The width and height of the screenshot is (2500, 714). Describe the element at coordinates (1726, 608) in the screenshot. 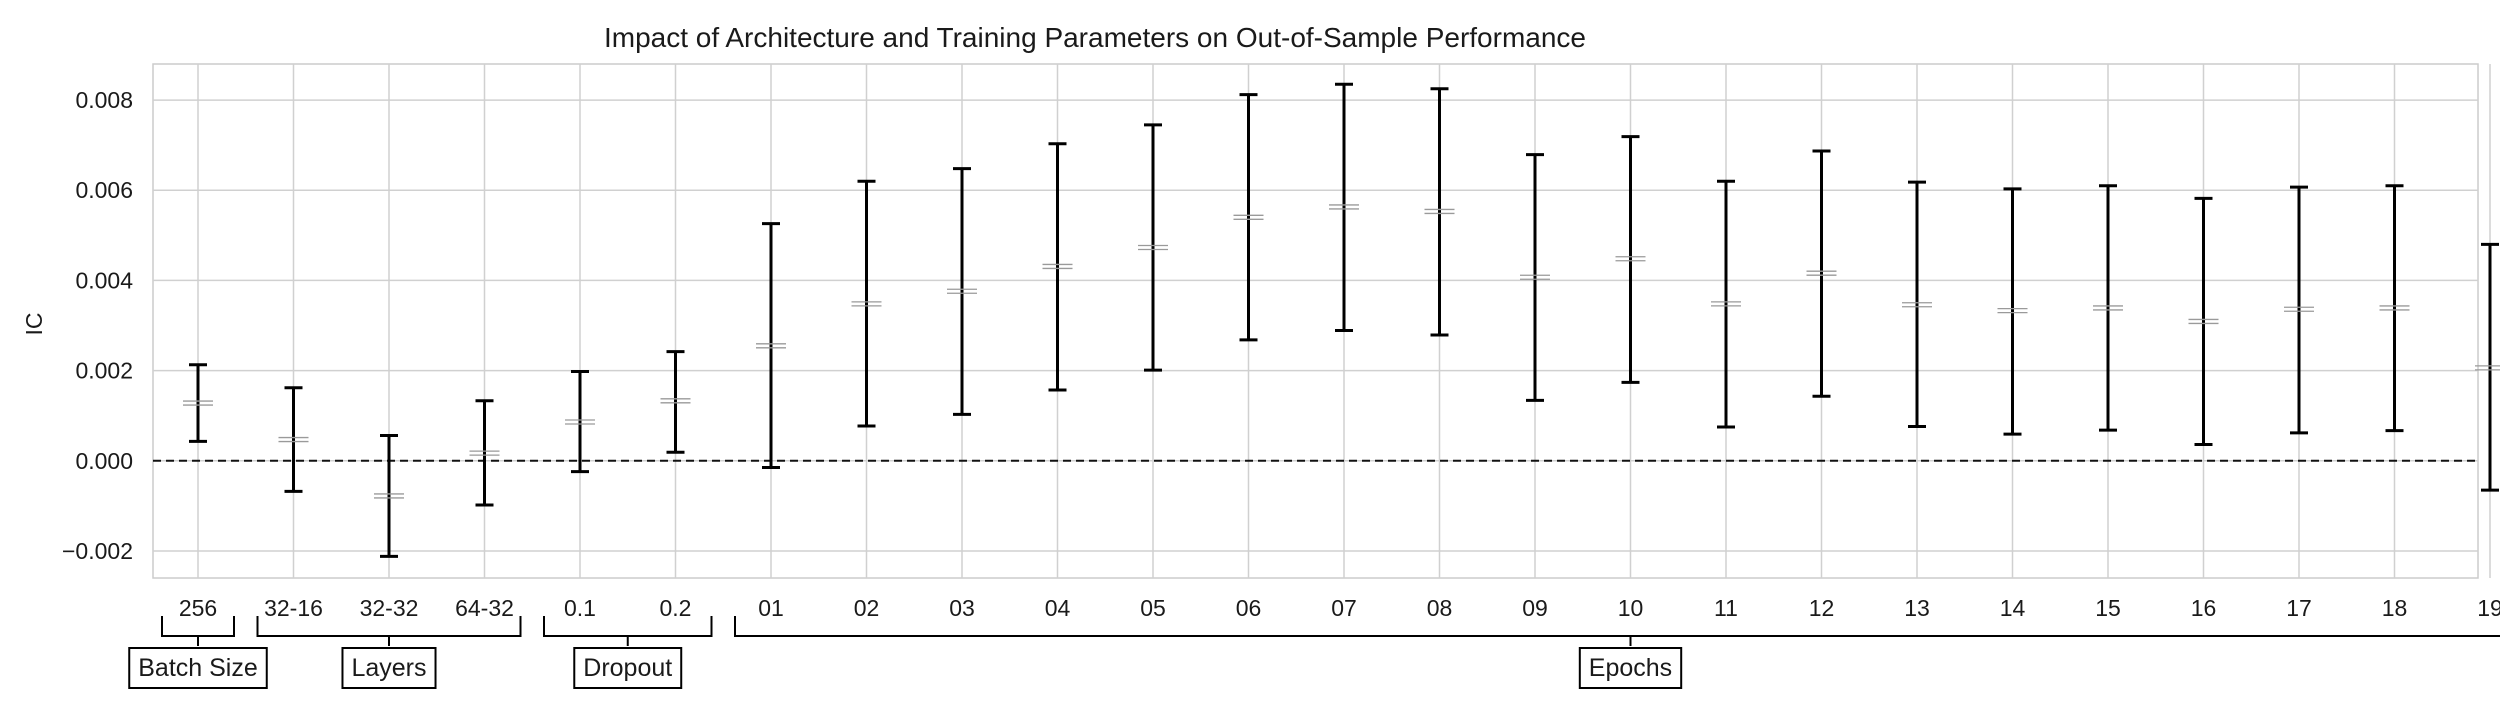

I see `x-tick-label: 11` at that location.